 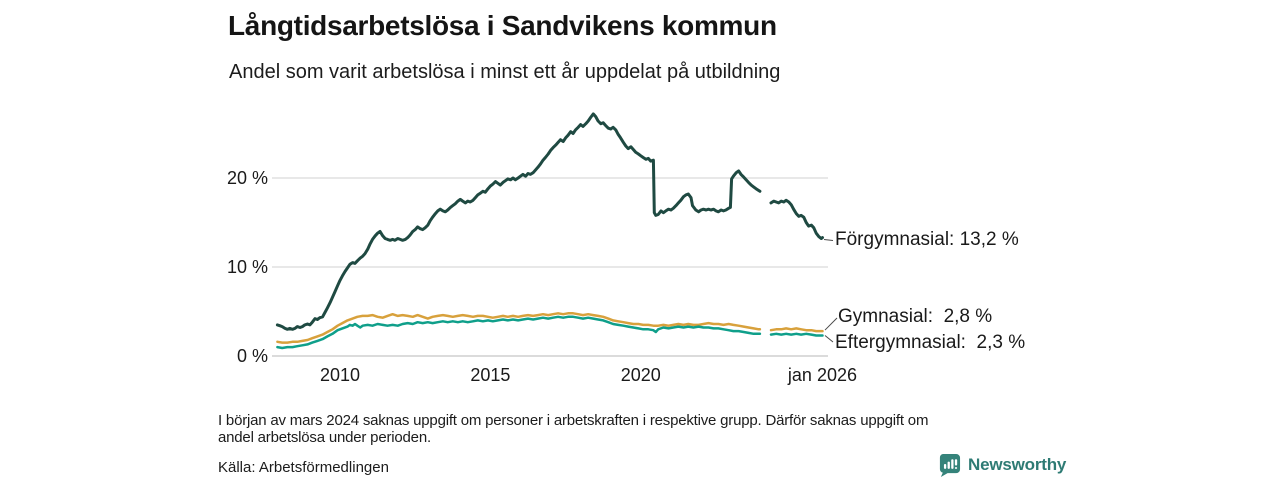 What do you see at coordinates (247, 267) in the screenshot?
I see `y-tick-label: 10 %` at bounding box center [247, 267].